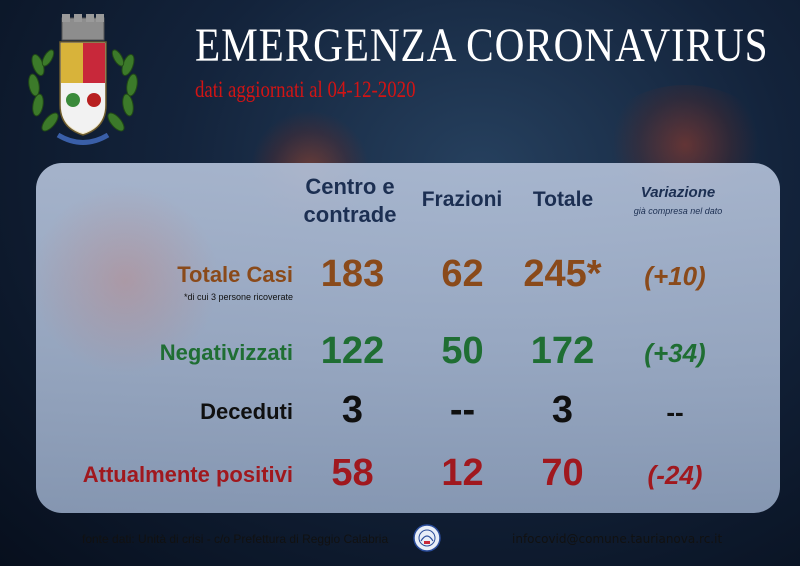 The width and height of the screenshot is (800, 566). I want to click on column-header-frazioni: Frazioni, so click(462, 199).